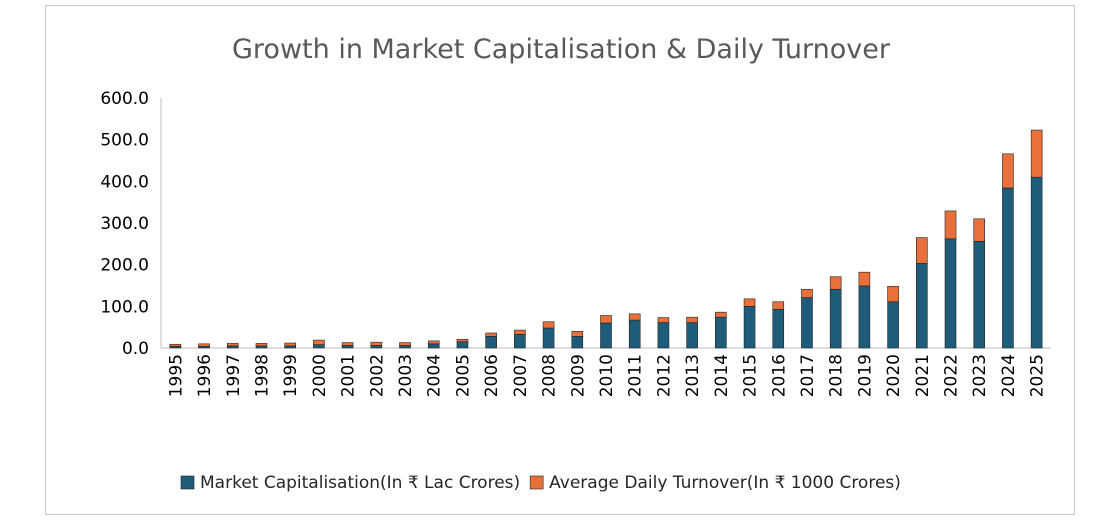 This screenshot has height=525, width=1120. I want to click on x-tick-label: 2008, so click(550, 375).